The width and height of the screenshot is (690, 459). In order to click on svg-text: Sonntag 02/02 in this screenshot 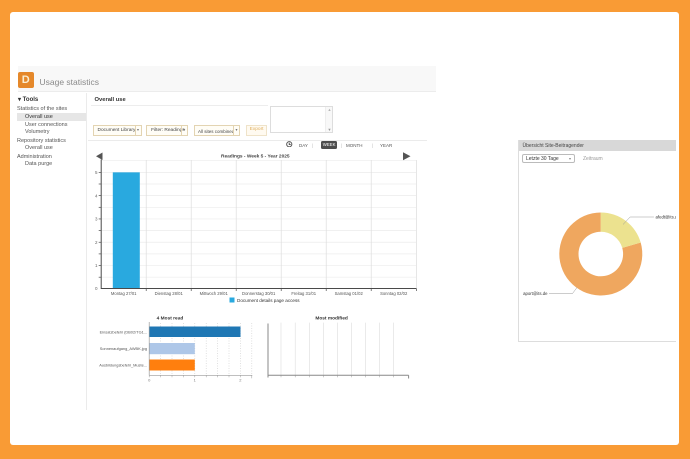, I will do `click(394, 293)`.